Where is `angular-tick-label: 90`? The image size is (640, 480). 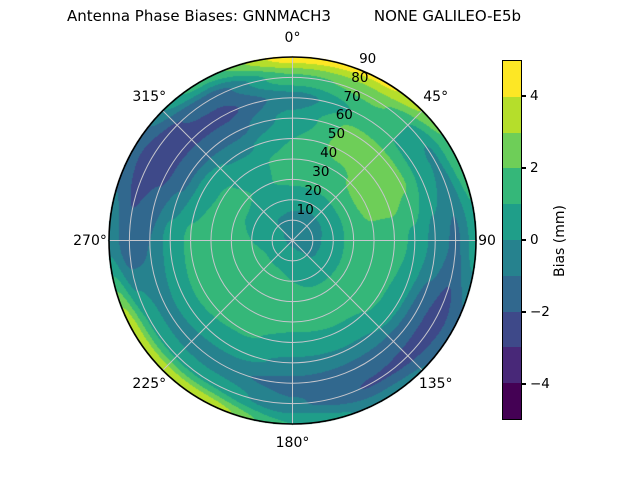 angular-tick-label: 90 is located at coordinates (487, 240).